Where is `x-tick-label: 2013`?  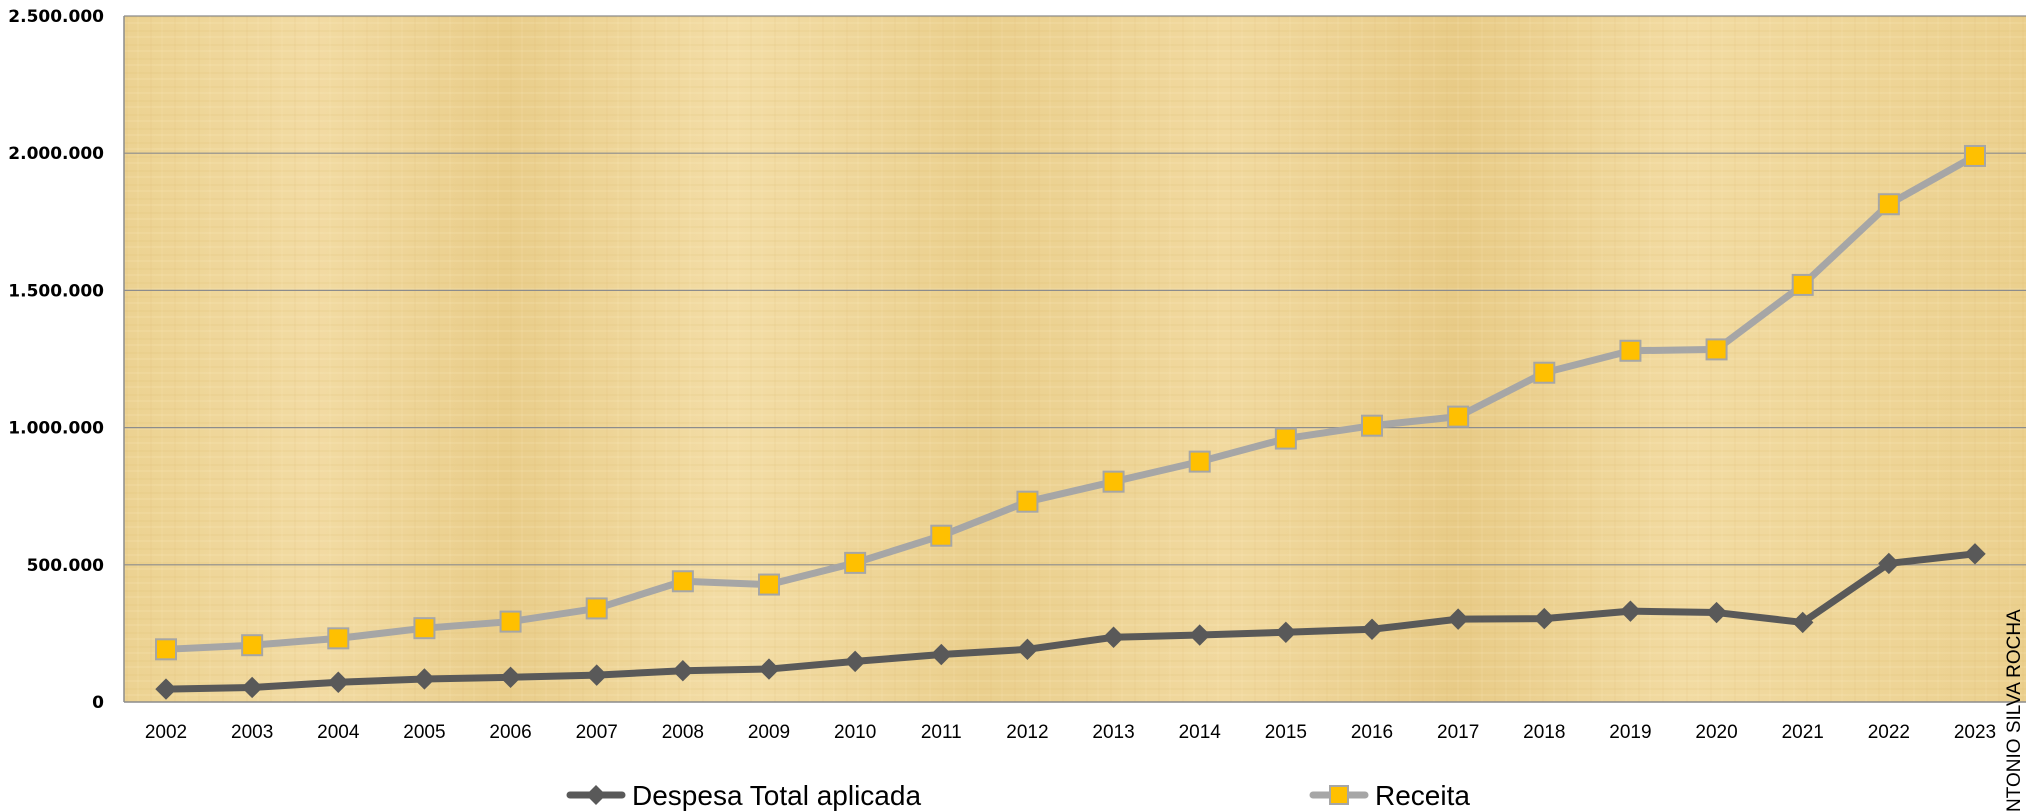 x-tick-label: 2013 is located at coordinates (1113, 732).